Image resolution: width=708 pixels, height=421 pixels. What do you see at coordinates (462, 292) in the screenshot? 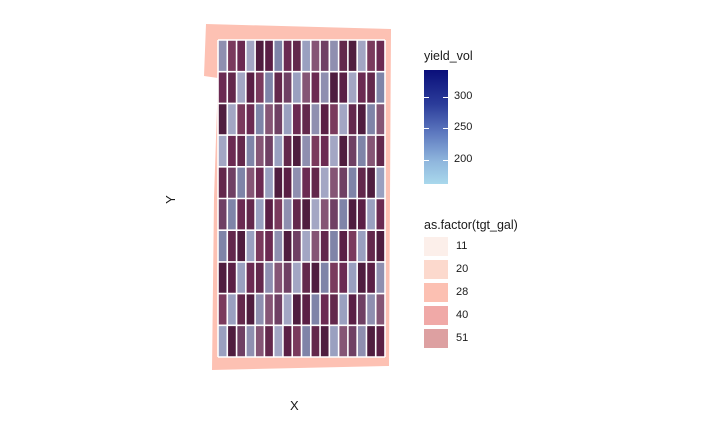
I see `tgt-legend-label: 28` at bounding box center [462, 292].